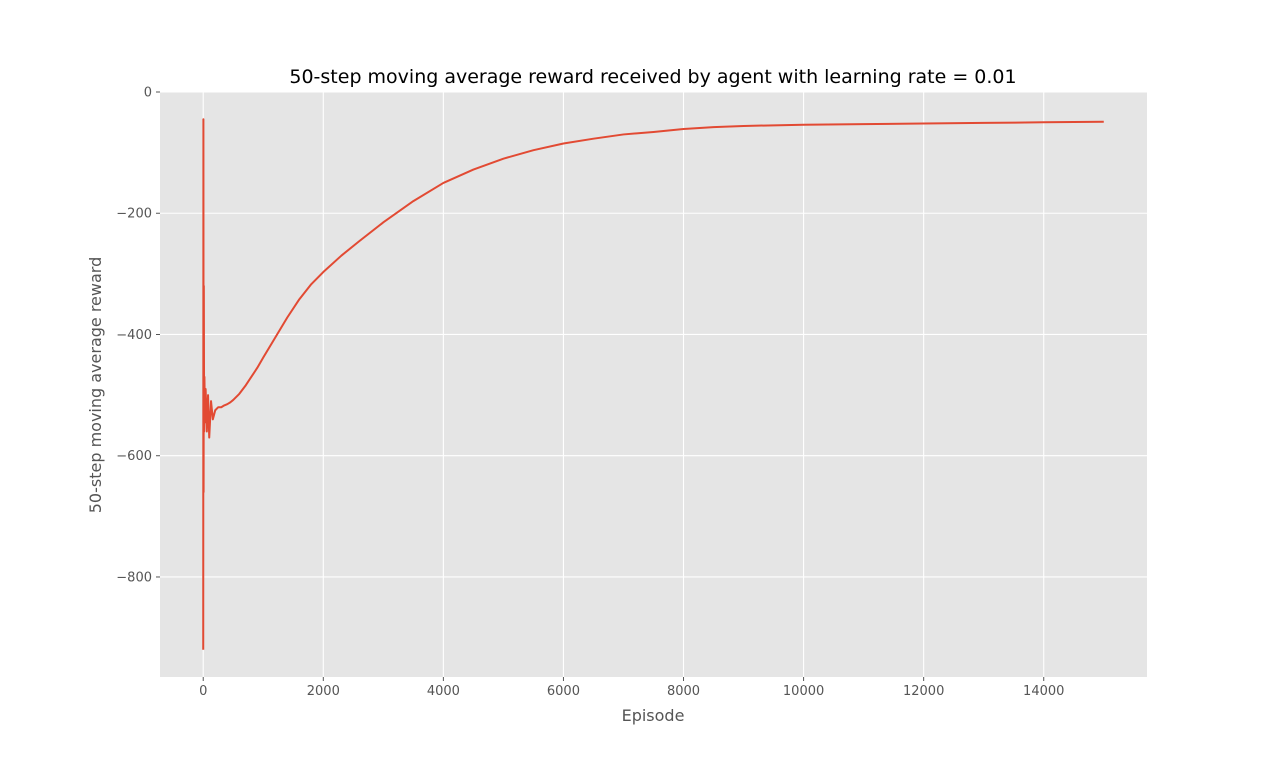  What do you see at coordinates (134, 577) in the screenshot?
I see `y-tick-label: −800` at bounding box center [134, 577].